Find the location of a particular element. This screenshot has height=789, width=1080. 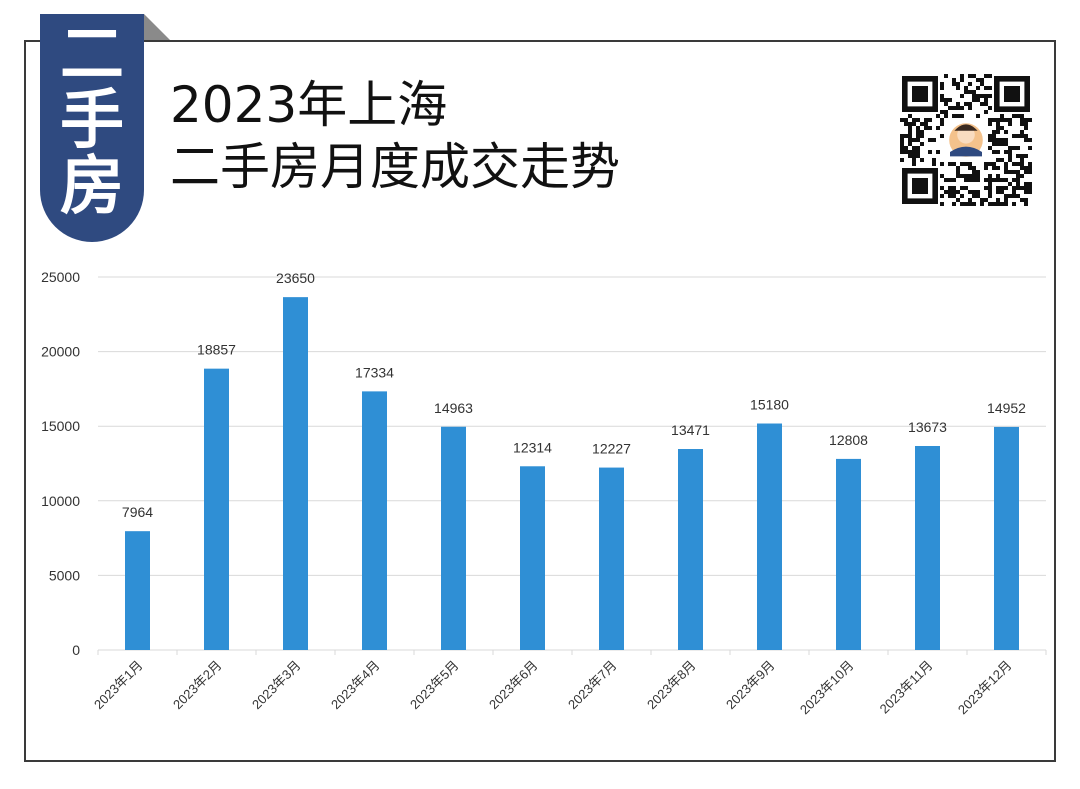

x-tick-label: 2023年12月 is located at coordinates (985, 688).